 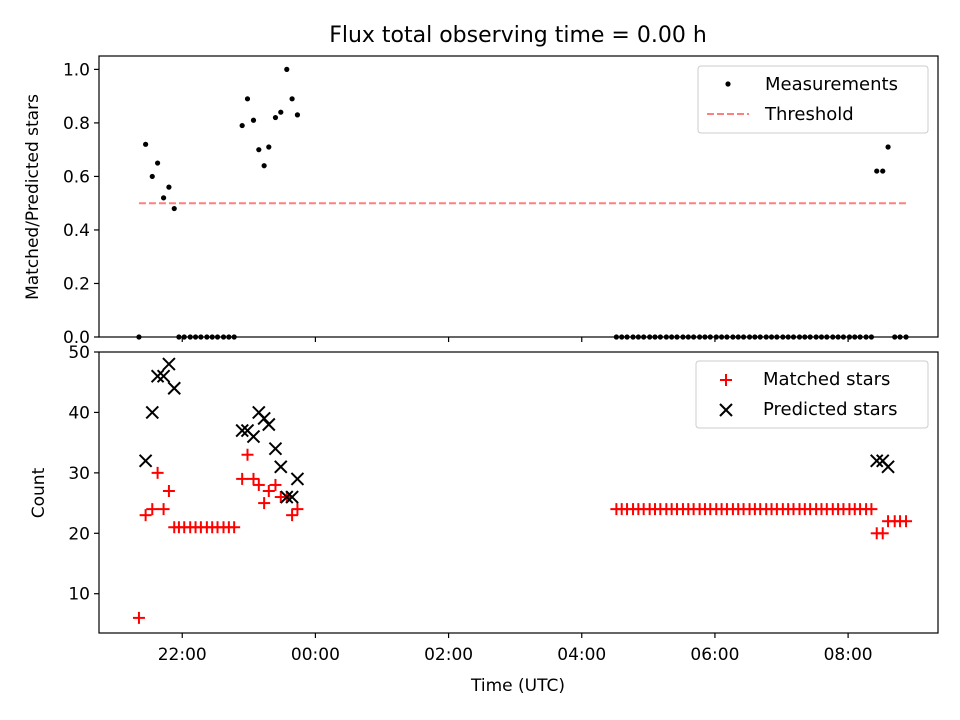 I want to click on bottom-xtick-label: 02:00, so click(x=448, y=655).